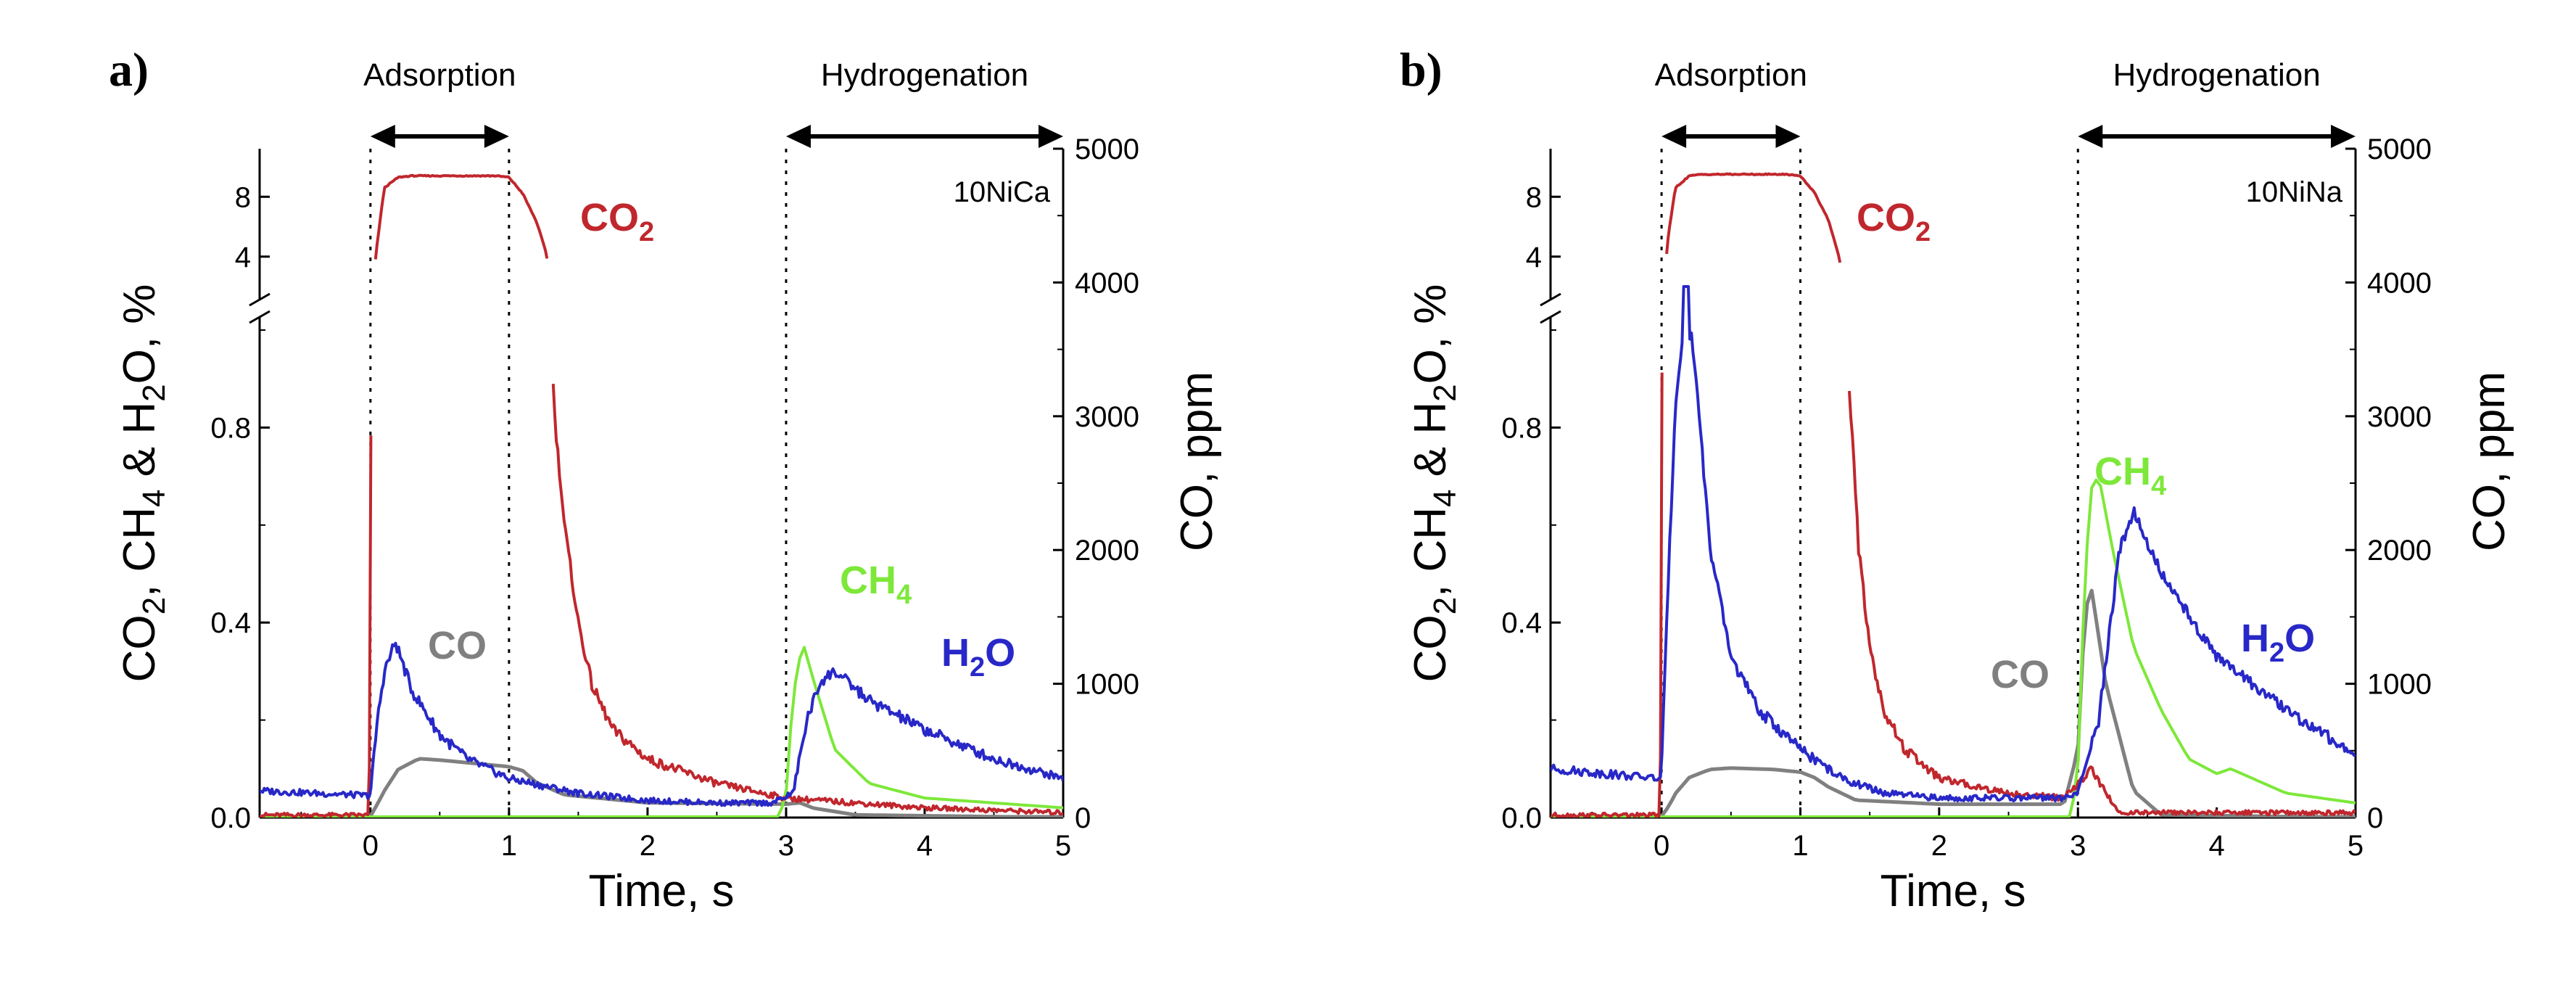 The image size is (2576, 996). What do you see at coordinates (439, 75) in the screenshot?
I see `phase-label: Adsorption` at bounding box center [439, 75].